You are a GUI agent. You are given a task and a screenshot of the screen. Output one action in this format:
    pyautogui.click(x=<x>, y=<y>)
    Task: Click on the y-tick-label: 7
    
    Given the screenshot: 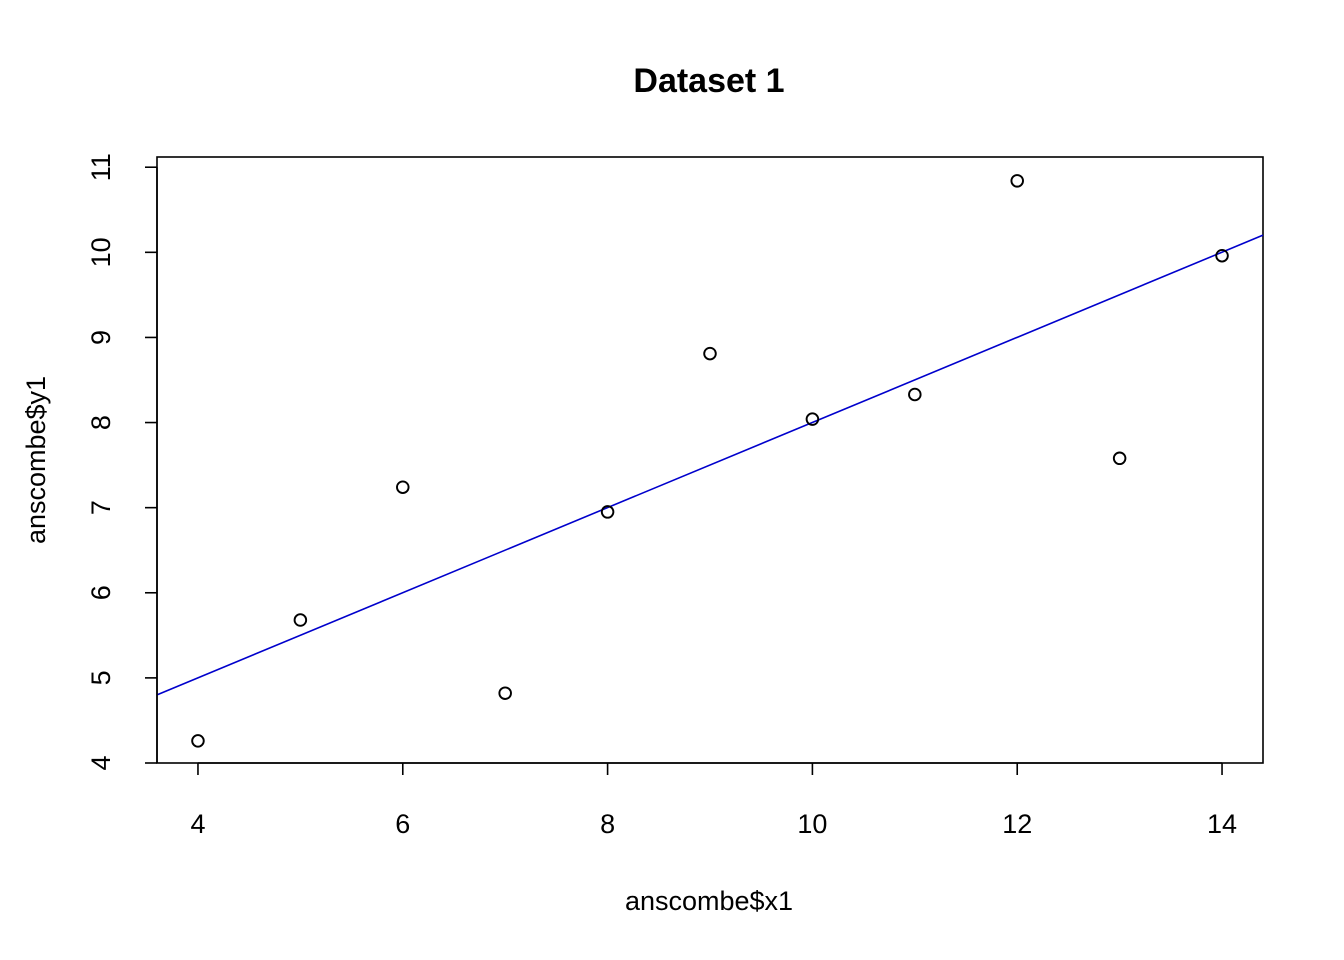 What is the action you would take?
    pyautogui.click(x=101, y=507)
    